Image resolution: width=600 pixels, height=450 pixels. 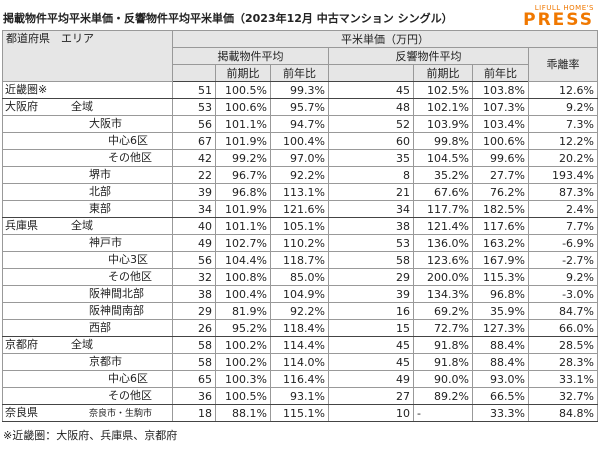 What do you see at coordinates (500, 379) in the screenshot?
I see `value-cell: 93.0%` at bounding box center [500, 379].